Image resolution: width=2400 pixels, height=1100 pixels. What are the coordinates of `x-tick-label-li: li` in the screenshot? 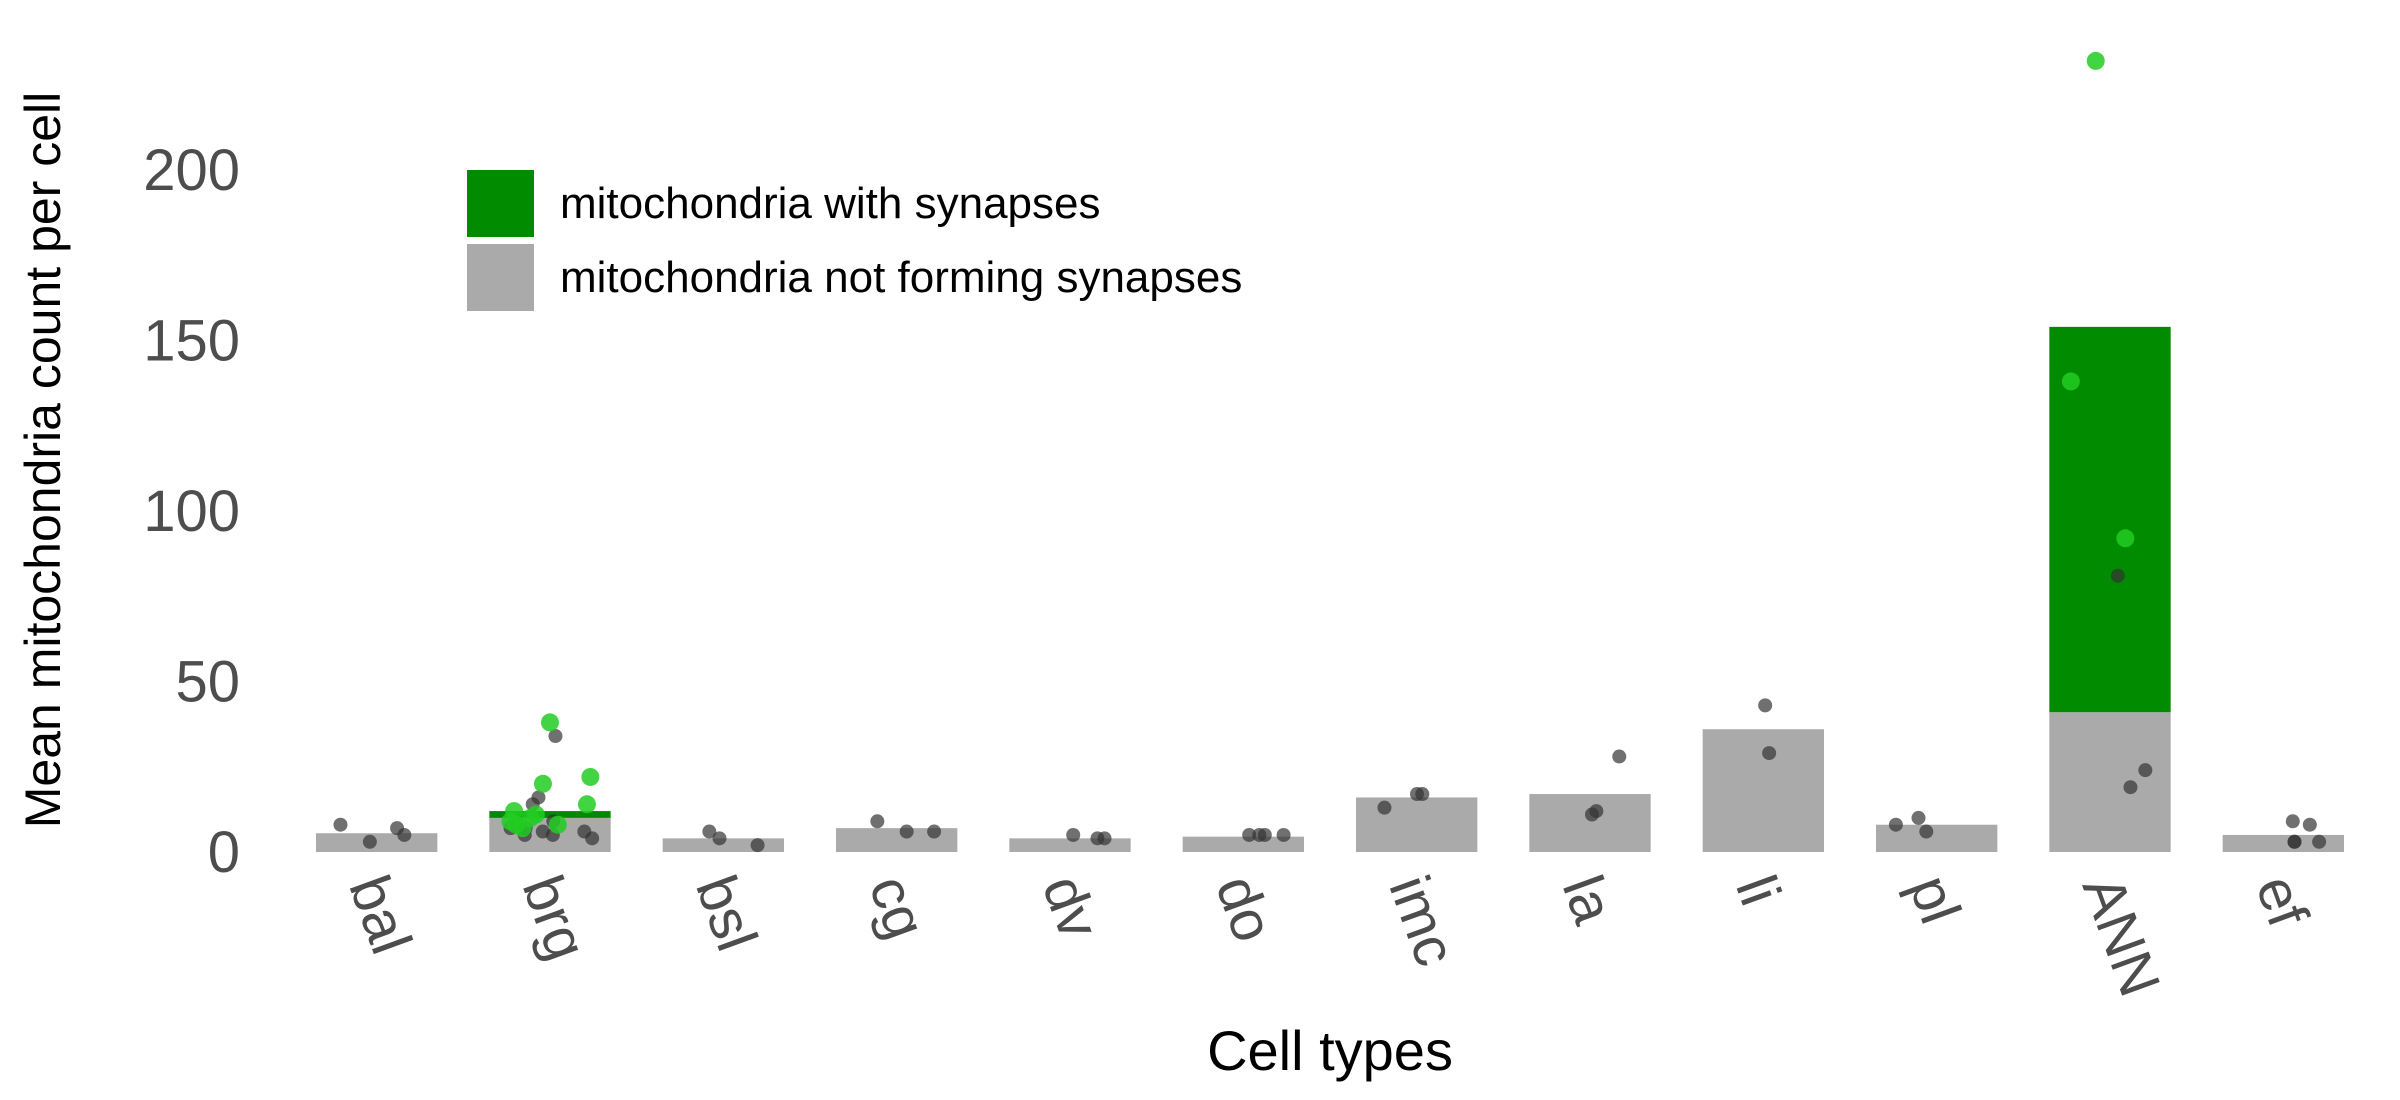 It's located at (1758, 890).